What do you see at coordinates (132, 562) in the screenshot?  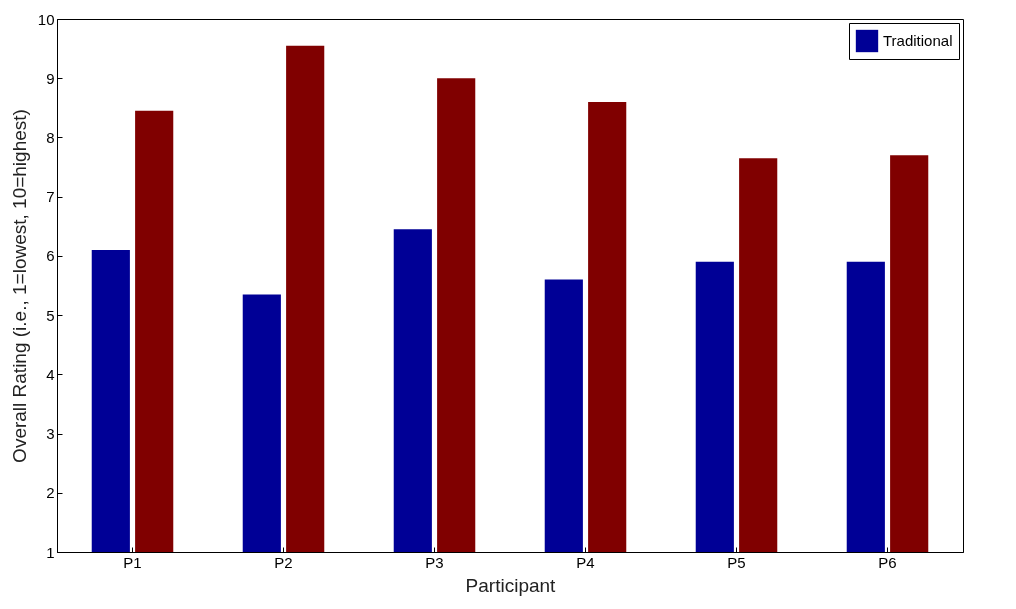 I see `x-tick-label: P1` at bounding box center [132, 562].